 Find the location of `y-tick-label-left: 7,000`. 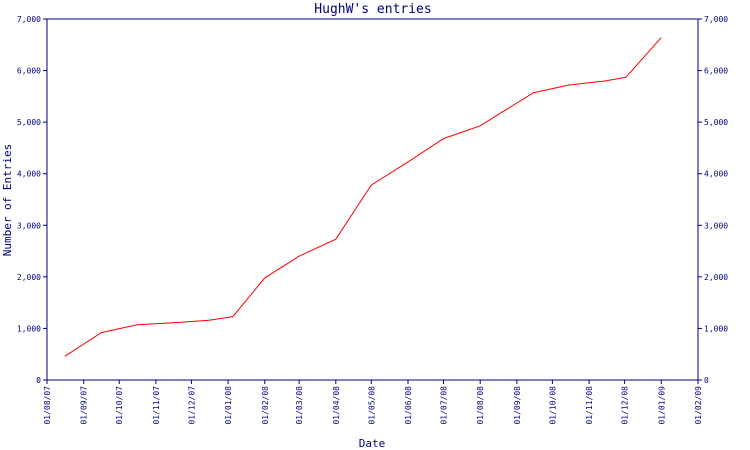

y-tick-label-left: 7,000 is located at coordinates (29, 19).